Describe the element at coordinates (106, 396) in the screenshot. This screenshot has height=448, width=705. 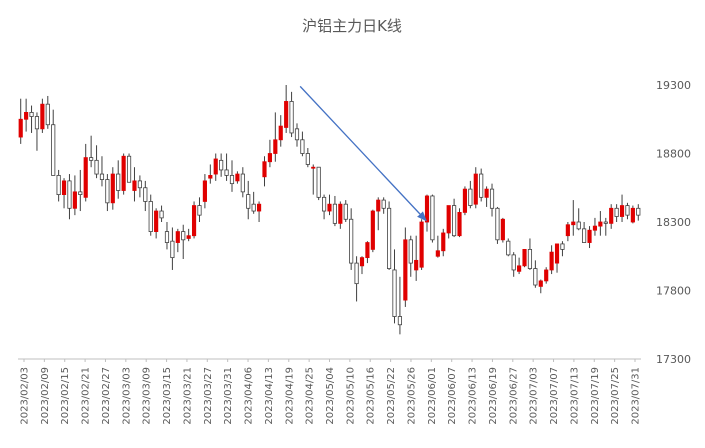
I see `x-tick-label: 2023/02/27` at that location.